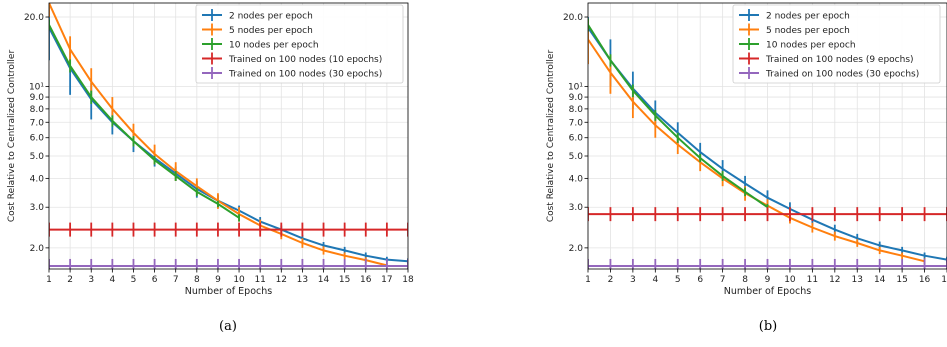 Image resolution: width=947 pixels, height=347 pixels. What do you see at coordinates (305, 60) in the screenshot?
I see `legend-label: Trained on 100 nodes (10 epochs)` at bounding box center [305, 60].